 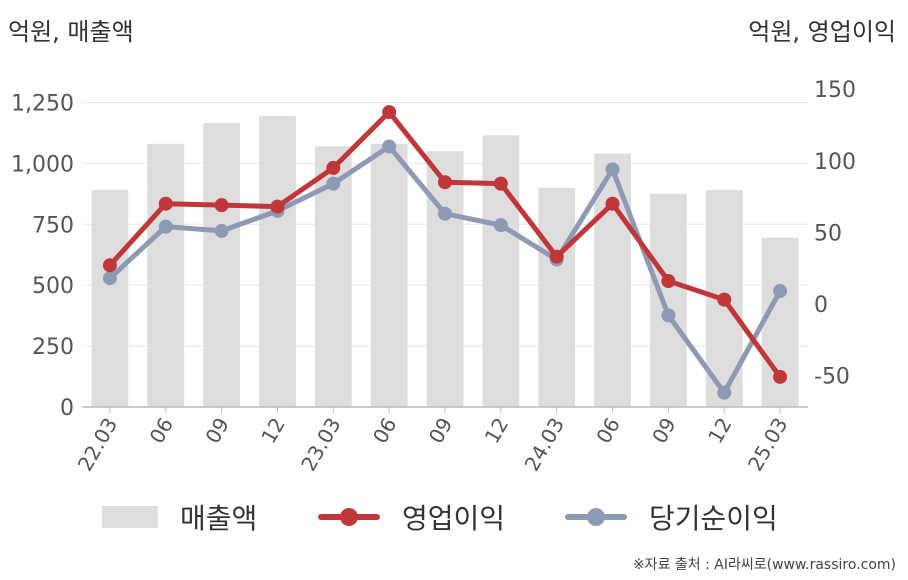 I want to click on legend-item-operating-profit: 영업이익, so click(x=411, y=517).